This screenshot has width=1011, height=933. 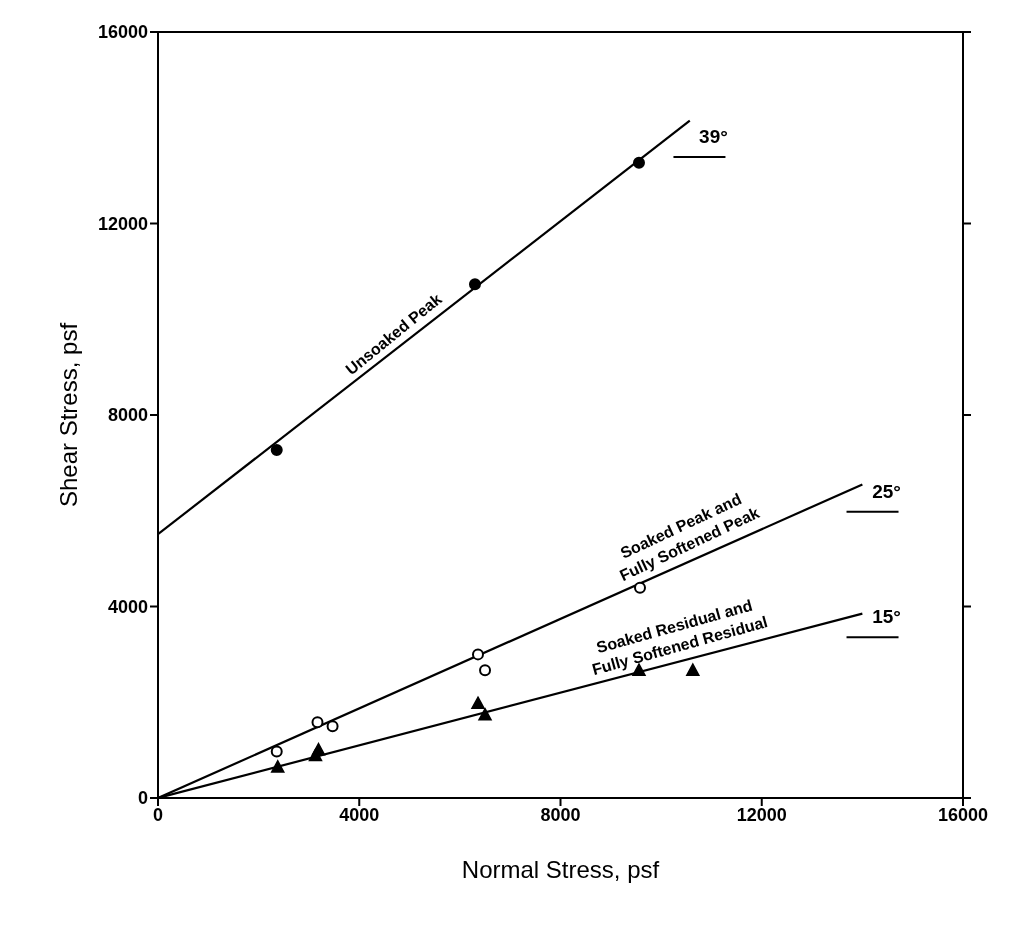 I want to click on x-tick-label: 16000, so click(x=963, y=814).